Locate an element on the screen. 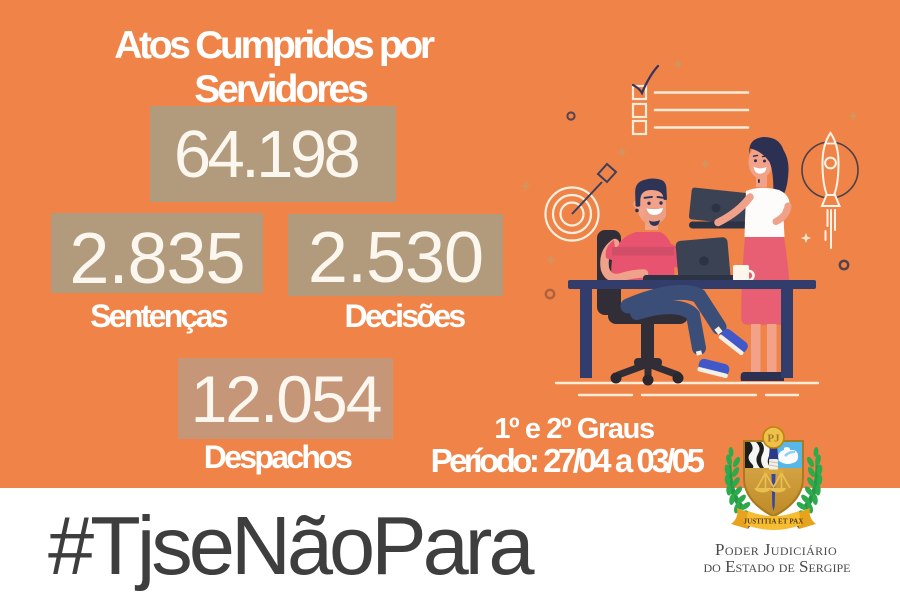 Image resolution: width=900 pixels, height=599 pixels. svg-text: JUSTITIA ET PAX is located at coordinates (774, 522).